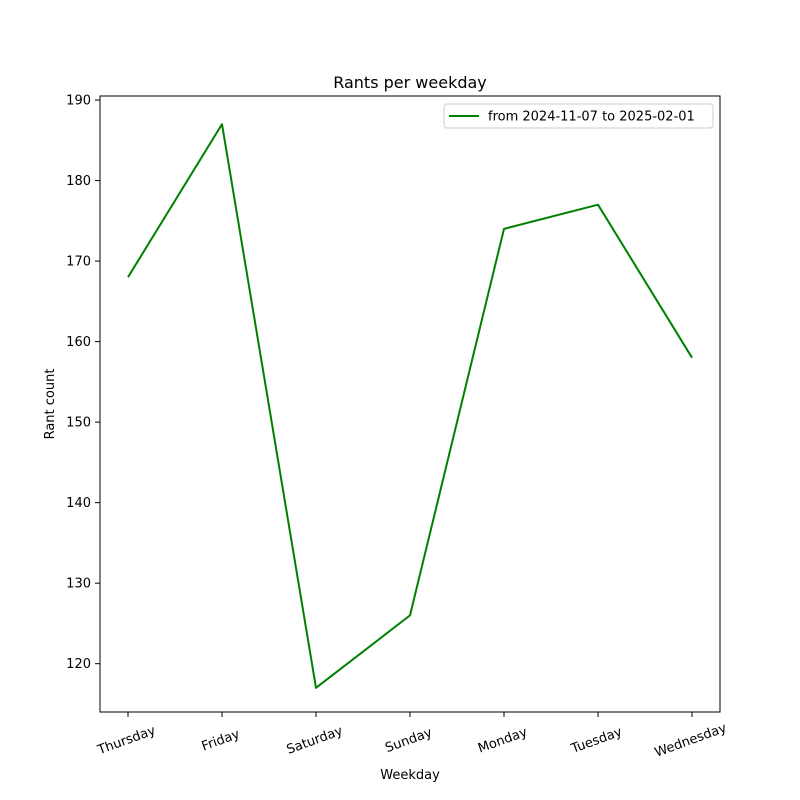 This screenshot has height=800, width=800. What do you see at coordinates (591, 117) in the screenshot?
I see `legend-label: from 2024-11-07 to 2025-02-01` at bounding box center [591, 117].